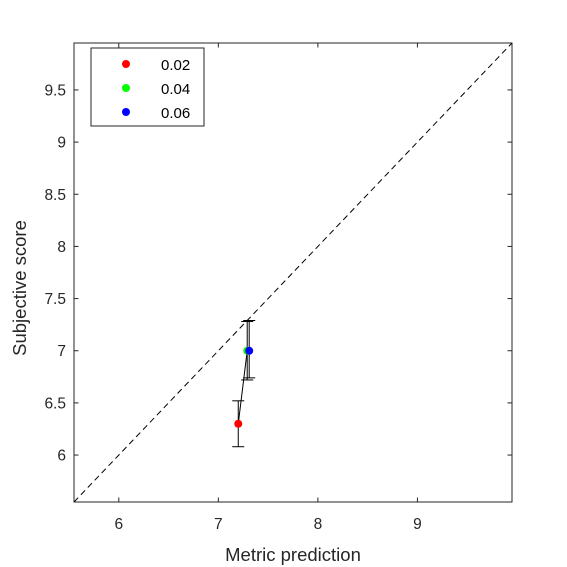 The image size is (567, 567). What do you see at coordinates (55, 403) in the screenshot?
I see `y-tick-label: 6.5` at bounding box center [55, 403].